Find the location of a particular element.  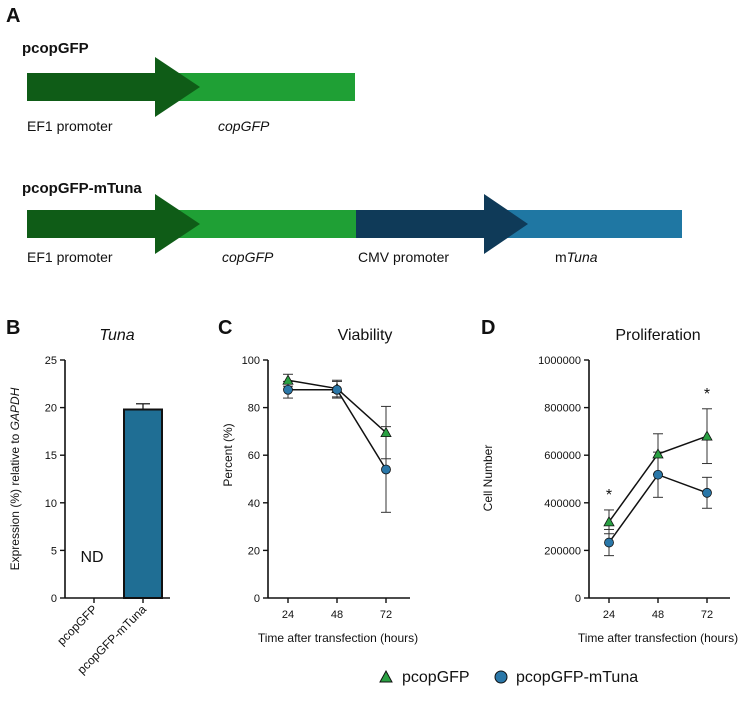

chart-b-ytick-label: 0 is located at coordinates (54, 599).